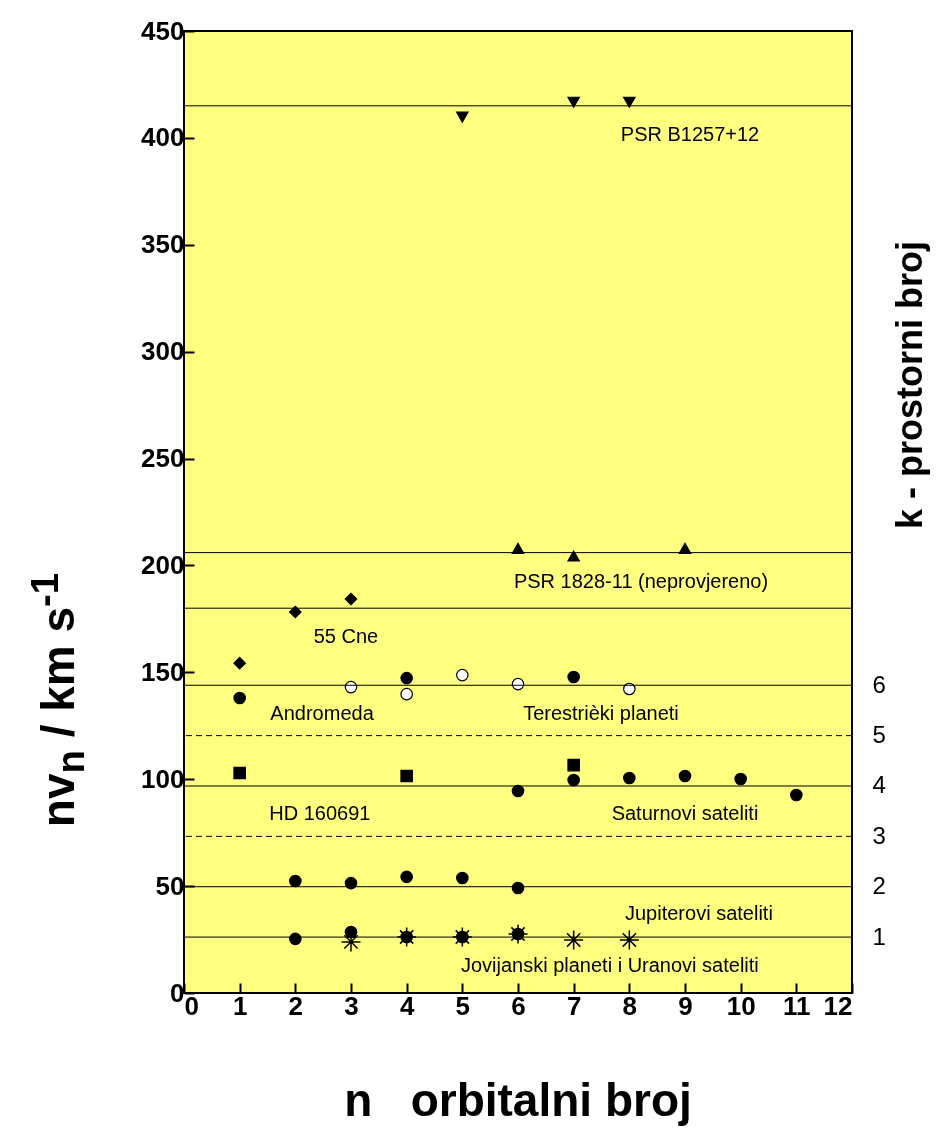 Image resolution: width=937 pixels, height=1129 pixels. What do you see at coordinates (690, 133) in the screenshot?
I see `annotation: PSR B1257+12` at bounding box center [690, 133].